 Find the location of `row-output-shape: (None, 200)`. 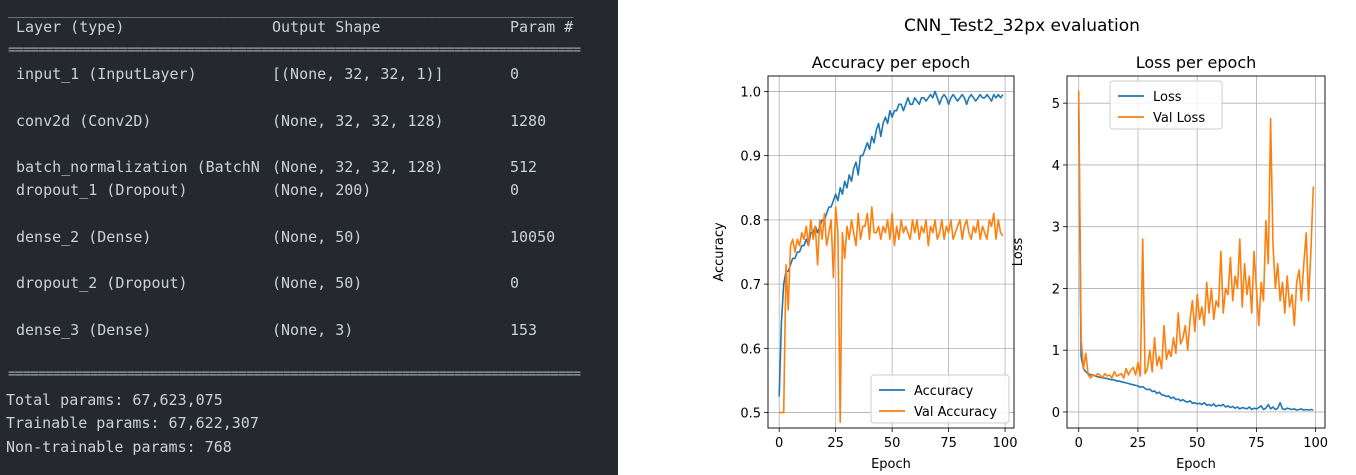

row-output-shape: (None, 200) is located at coordinates (322, 190).